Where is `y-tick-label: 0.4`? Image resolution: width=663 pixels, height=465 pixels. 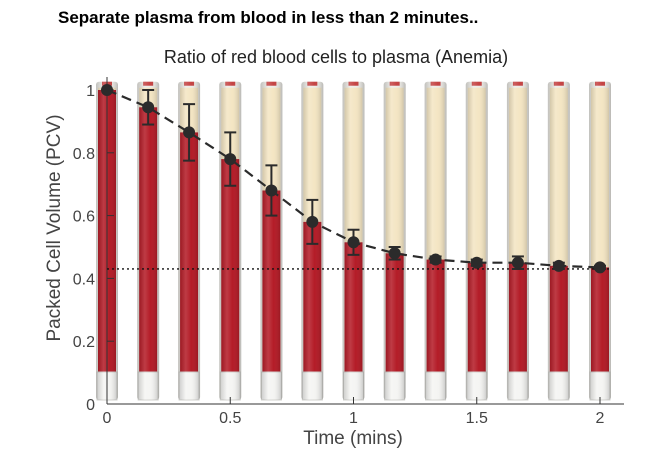
y-tick-label: 0.4 is located at coordinates (84, 279).